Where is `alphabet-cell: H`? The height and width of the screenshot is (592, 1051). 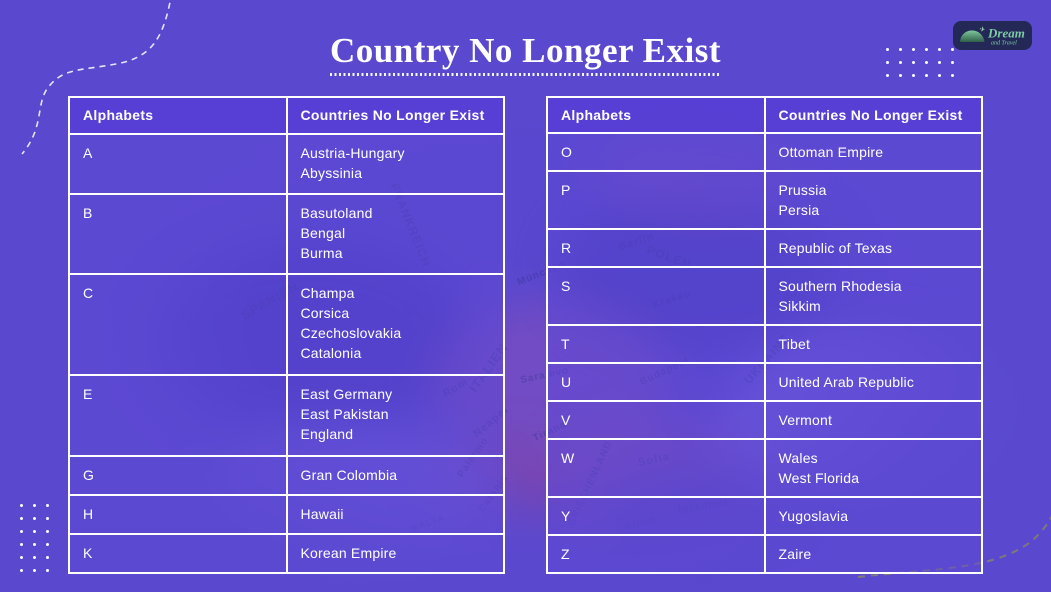 alphabet-cell: H is located at coordinates (178, 514).